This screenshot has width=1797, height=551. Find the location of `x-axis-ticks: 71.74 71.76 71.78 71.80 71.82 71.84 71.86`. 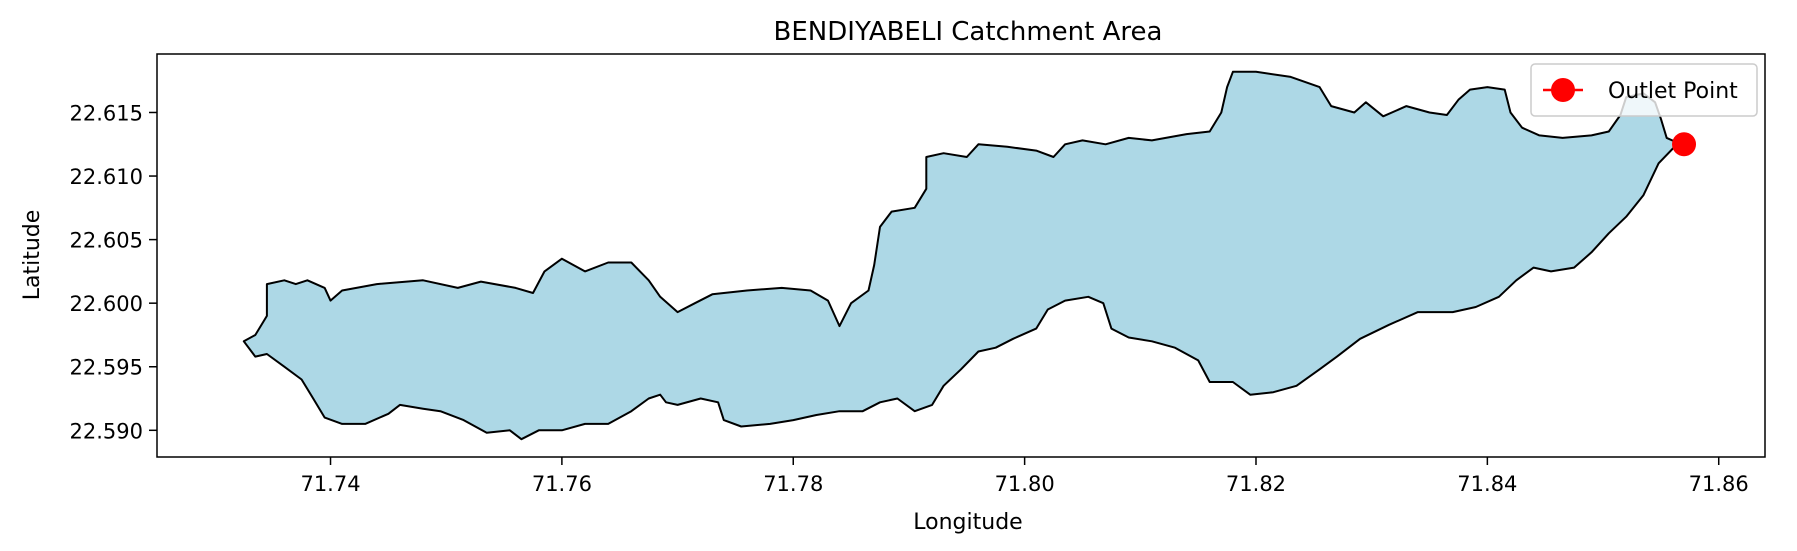

x-axis-ticks: 71.74 71.76 71.78 71.80 71.82 71.84 71.86 is located at coordinates (1024, 476).